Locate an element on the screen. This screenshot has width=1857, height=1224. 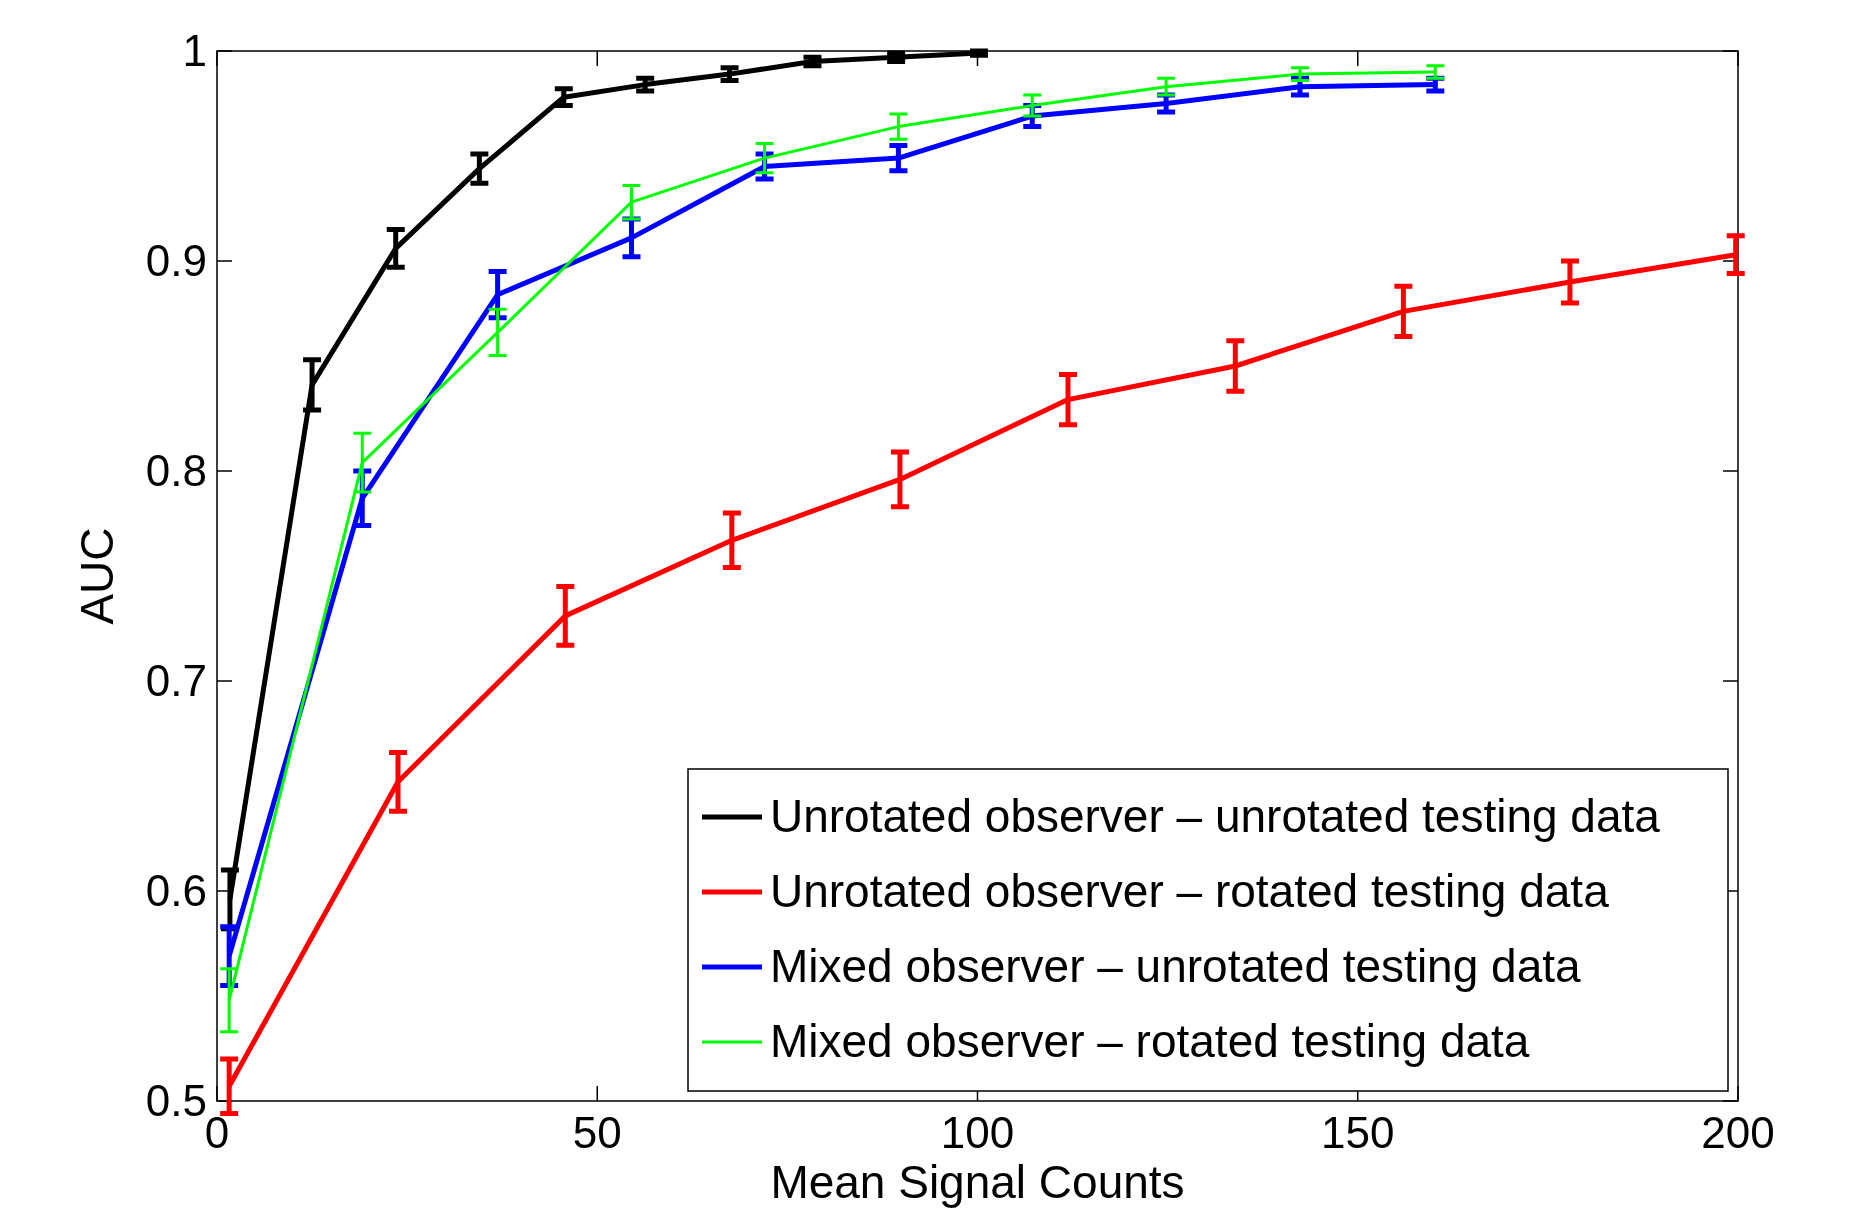
y-tick-label: 0.7 is located at coordinates (176, 680).